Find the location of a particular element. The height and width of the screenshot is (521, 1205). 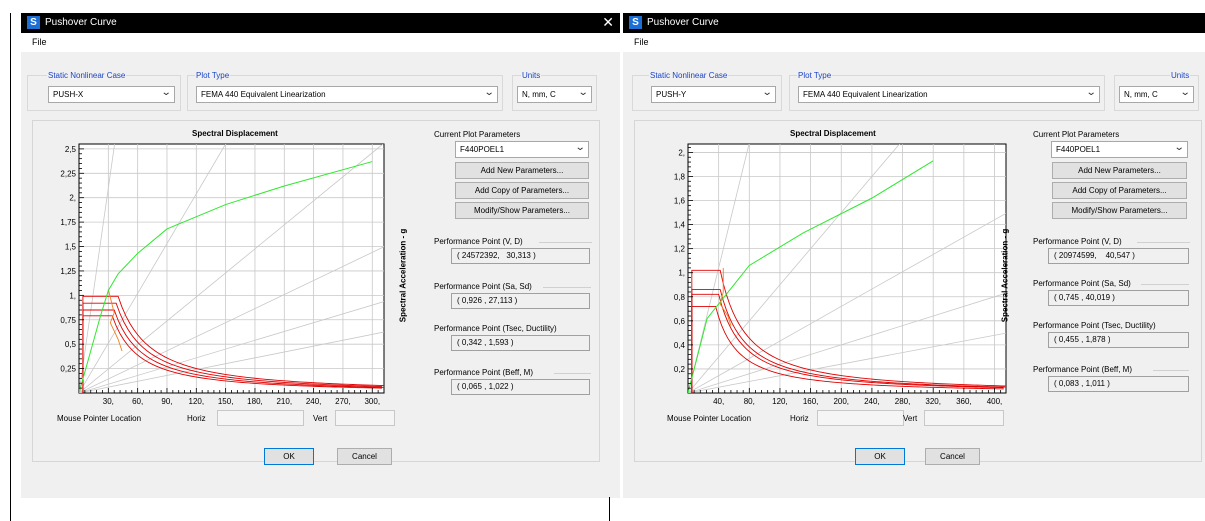

x-tick-label: 120, is located at coordinates (780, 401).